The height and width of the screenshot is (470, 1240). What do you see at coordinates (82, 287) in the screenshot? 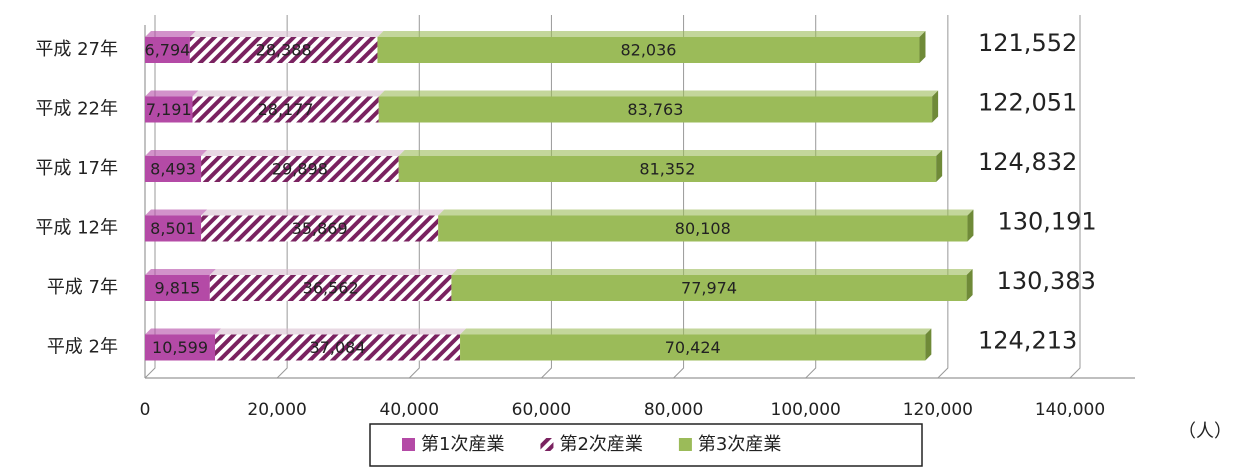
I see `y-tick-label: 平成 7年` at bounding box center [82, 287].